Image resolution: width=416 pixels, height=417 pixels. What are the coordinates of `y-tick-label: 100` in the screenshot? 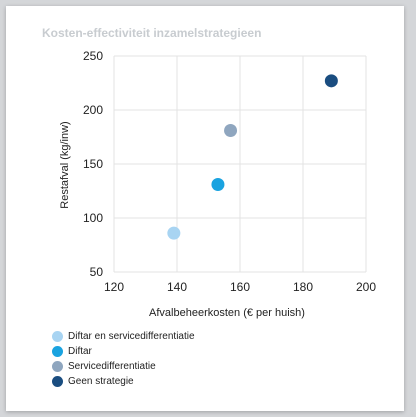 It's located at (93, 218).